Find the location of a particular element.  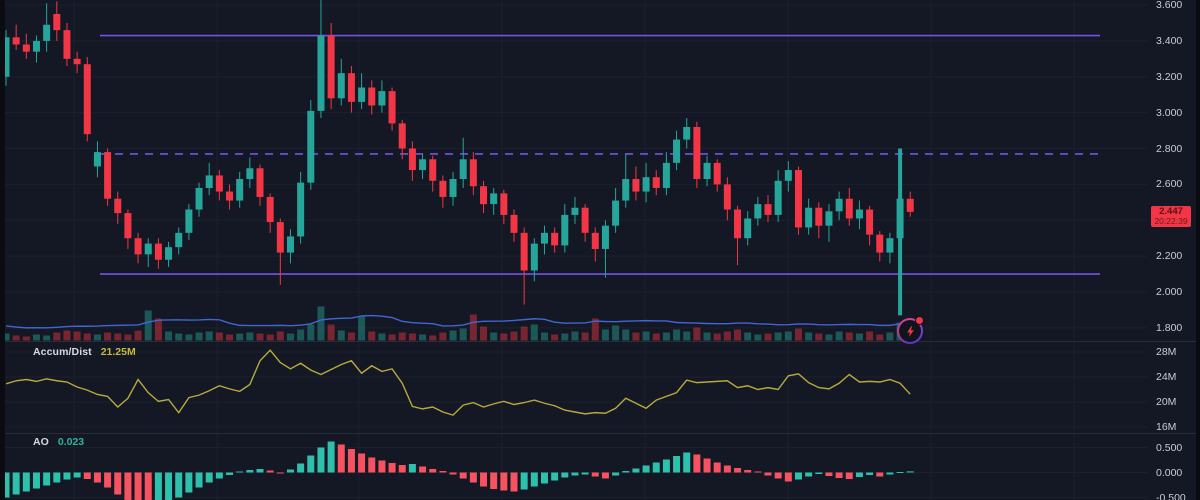

event-marker is located at coordinates (910, 330).